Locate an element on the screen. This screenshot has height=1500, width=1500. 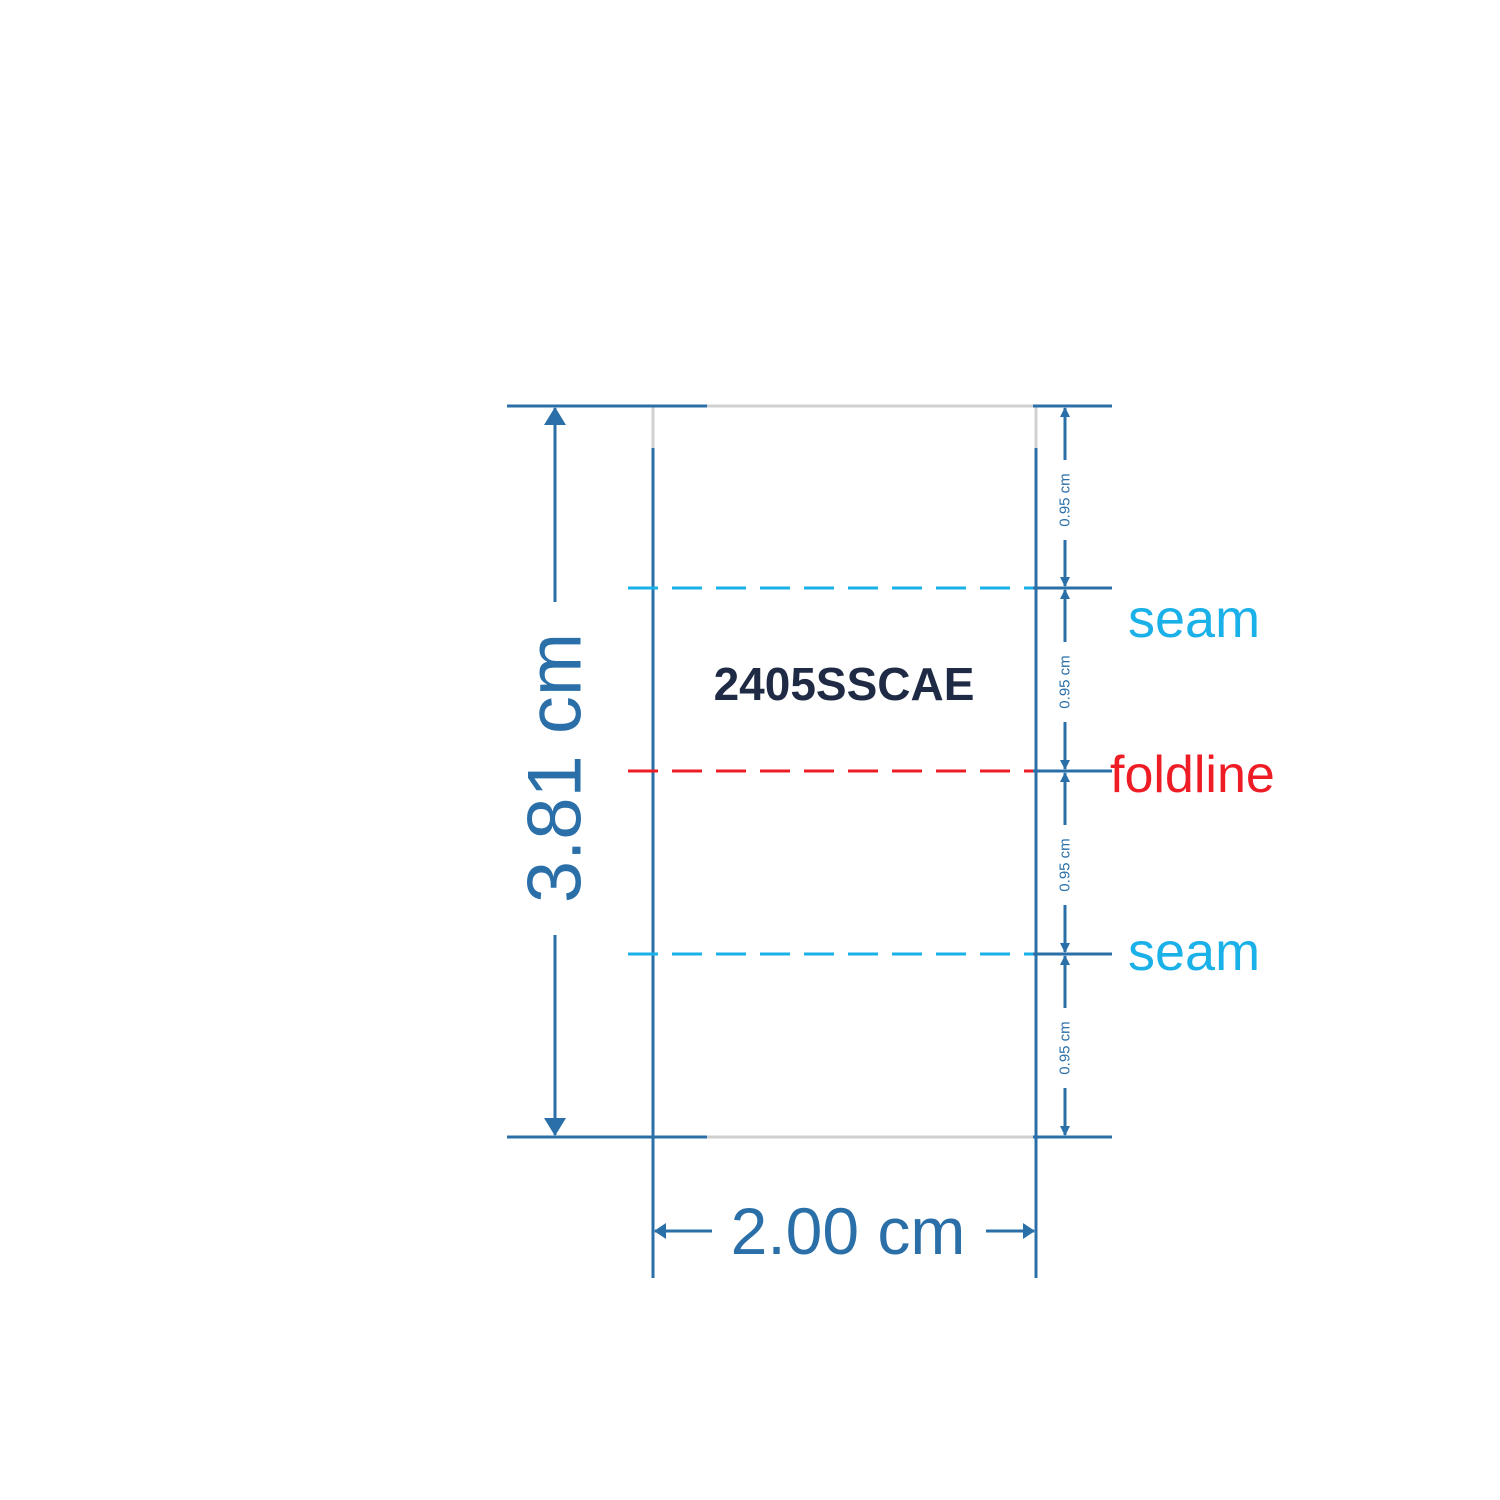
segment-dimension-label-4: 0.95 cm is located at coordinates (1065, 1047).